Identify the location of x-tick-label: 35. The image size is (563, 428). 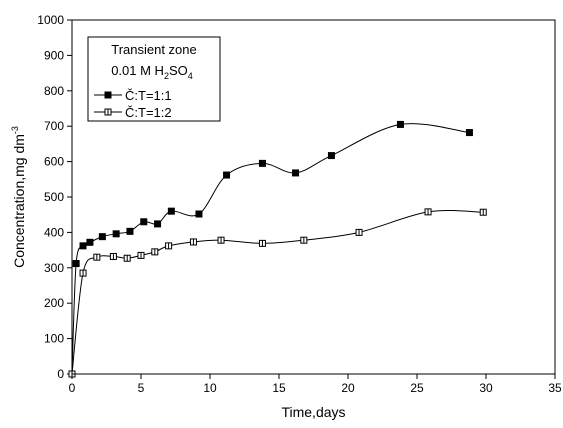
(555, 388).